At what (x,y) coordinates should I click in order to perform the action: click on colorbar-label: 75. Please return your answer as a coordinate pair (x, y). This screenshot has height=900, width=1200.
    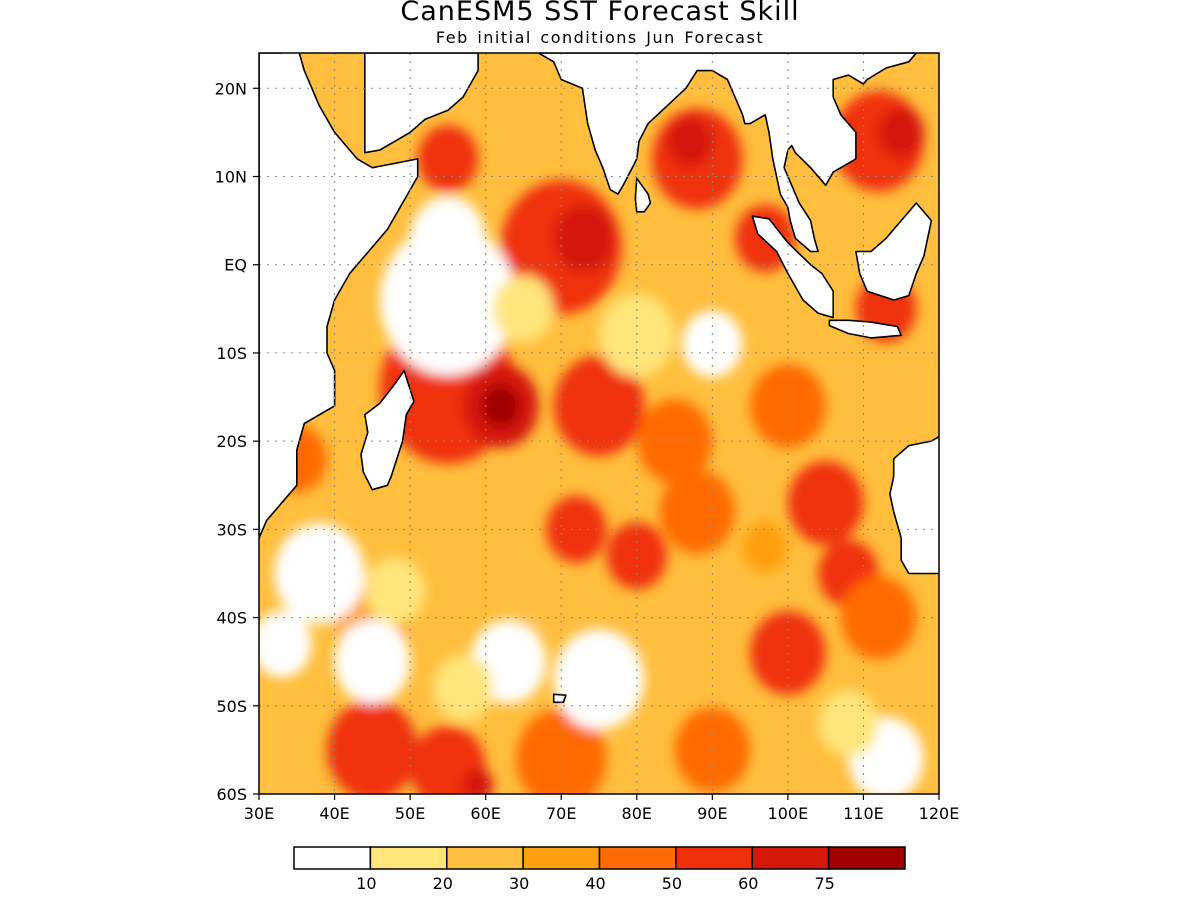
    Looking at the image, I should click on (824, 883).